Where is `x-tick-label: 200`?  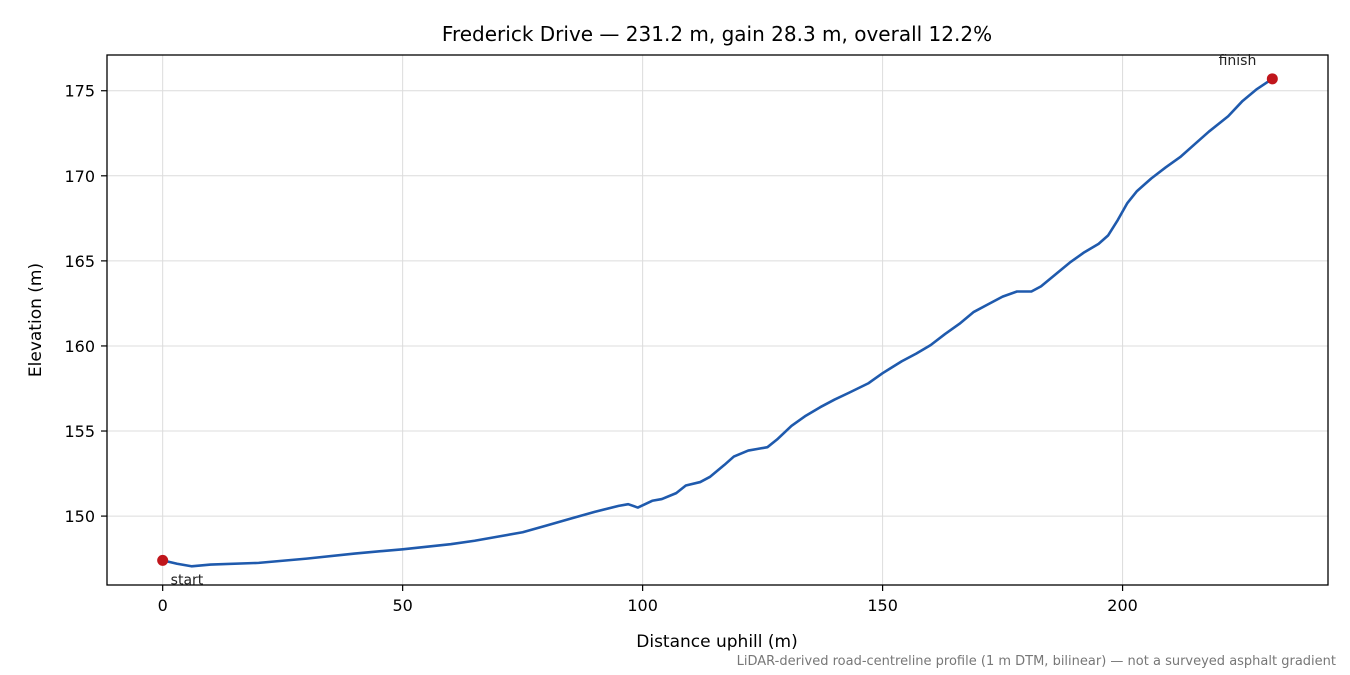
x-tick-label: 200 is located at coordinates (1122, 605).